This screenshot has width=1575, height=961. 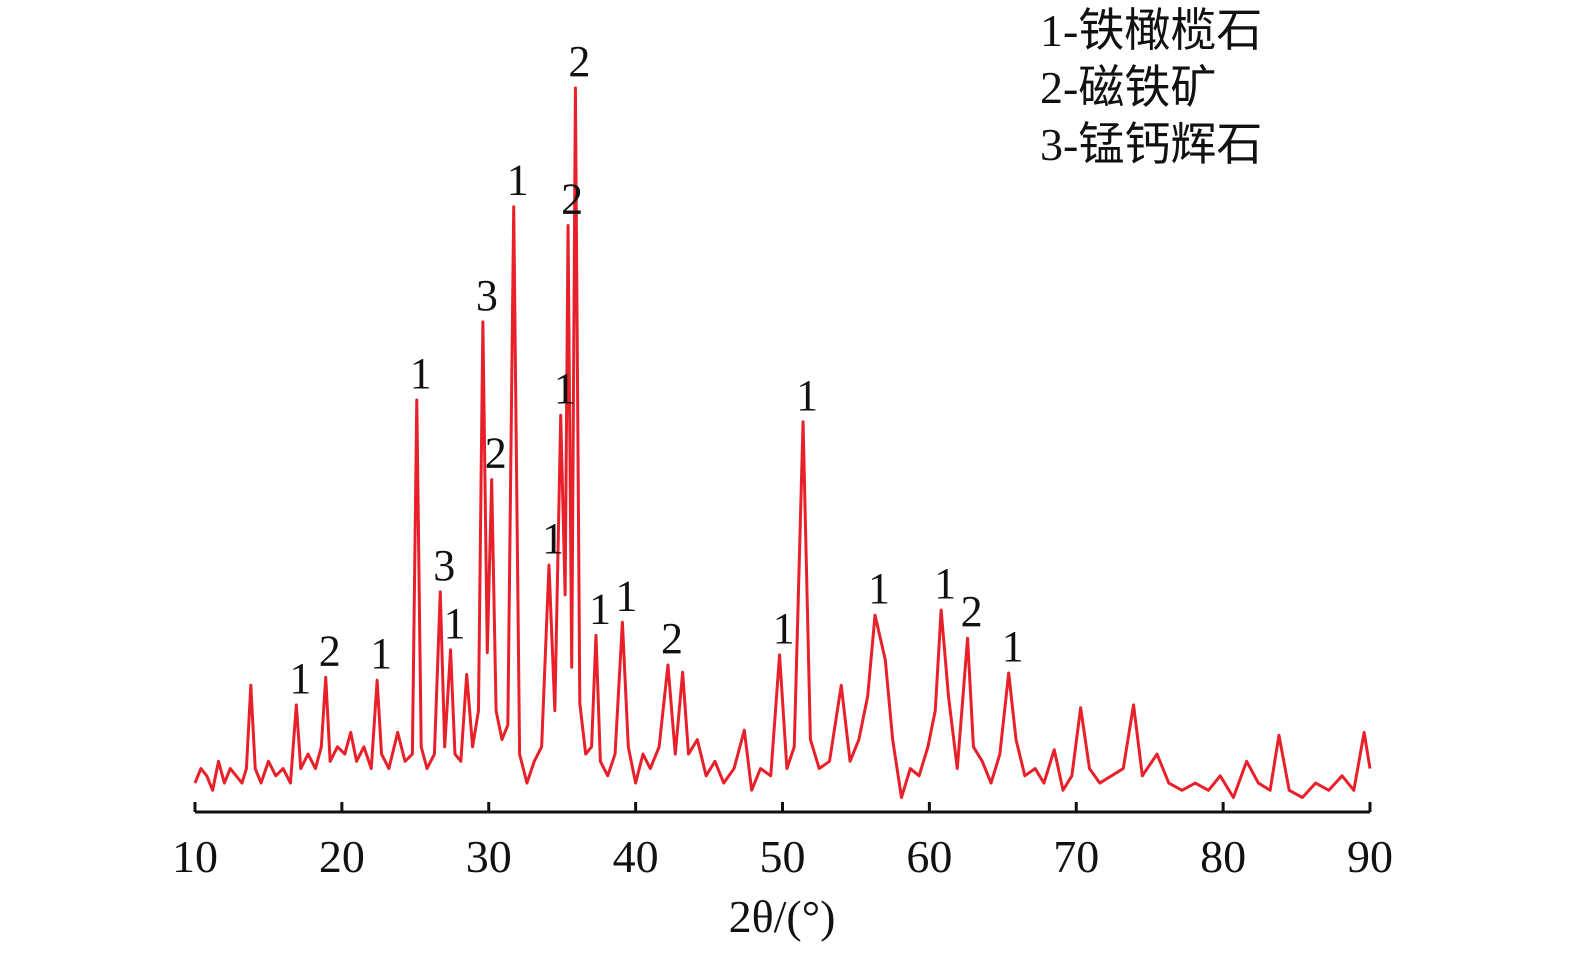 What do you see at coordinates (1128, 87) in the screenshot?
I see `legend-entry: 2-磁铁矿` at bounding box center [1128, 87].